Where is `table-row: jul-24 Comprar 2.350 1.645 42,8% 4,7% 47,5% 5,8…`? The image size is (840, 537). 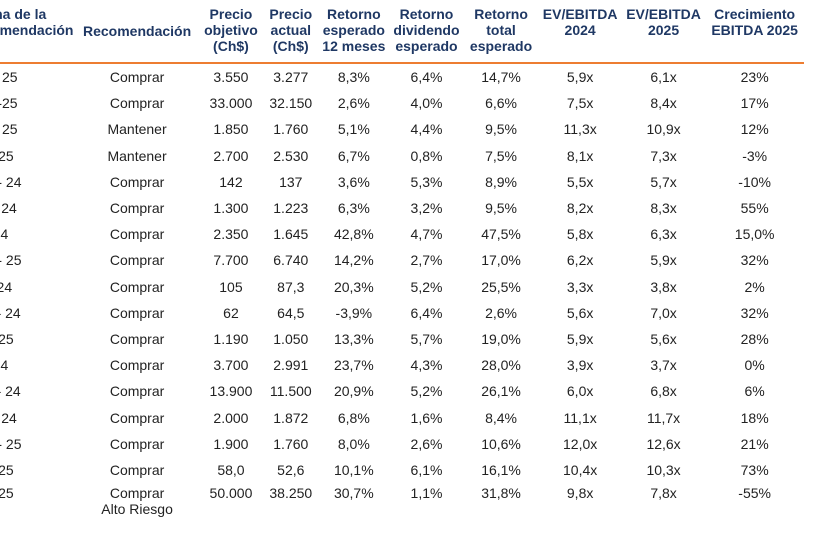
table-row: jul-24 Comprar 2.350 1.645 42,8% 4,7% 47,5% 5,8… is located at coordinates (402, 234).